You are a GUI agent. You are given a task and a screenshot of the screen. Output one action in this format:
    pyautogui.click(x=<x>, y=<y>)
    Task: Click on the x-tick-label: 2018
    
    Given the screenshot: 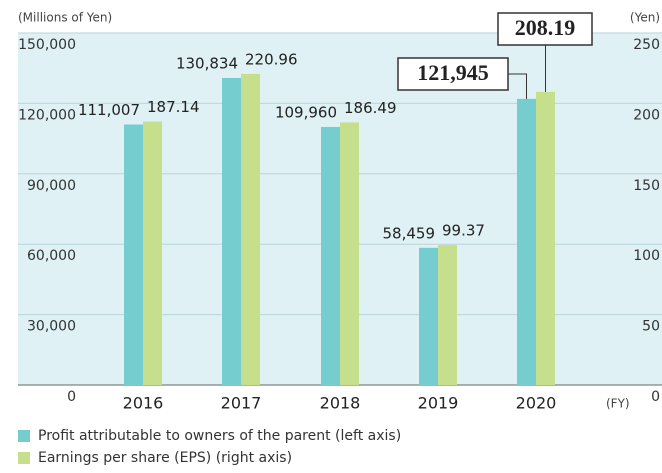 What is the action you would take?
    pyautogui.click(x=340, y=403)
    